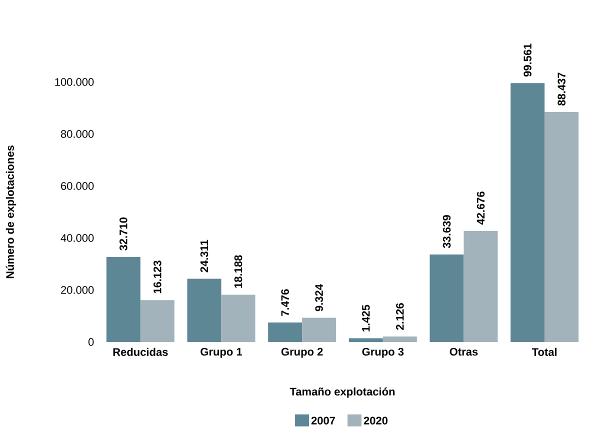  What do you see at coordinates (77, 186) in the screenshot?
I see `y-tick-label: 60.000` at bounding box center [77, 186].